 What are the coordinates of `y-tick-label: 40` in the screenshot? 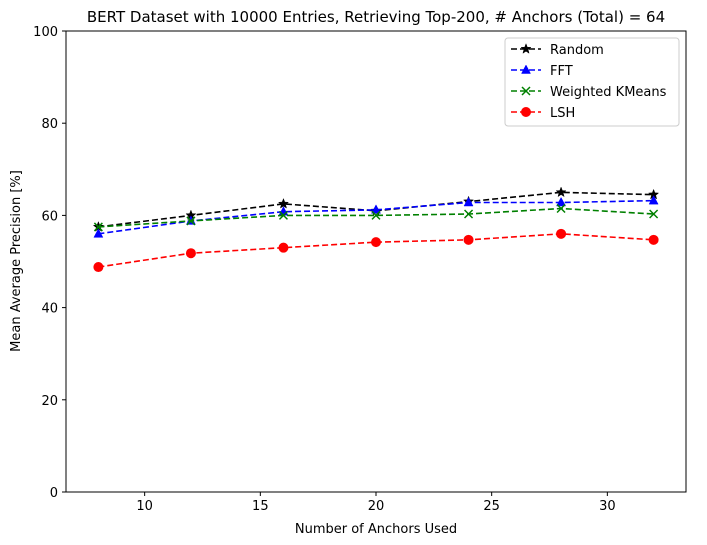 It's located at (49, 309).